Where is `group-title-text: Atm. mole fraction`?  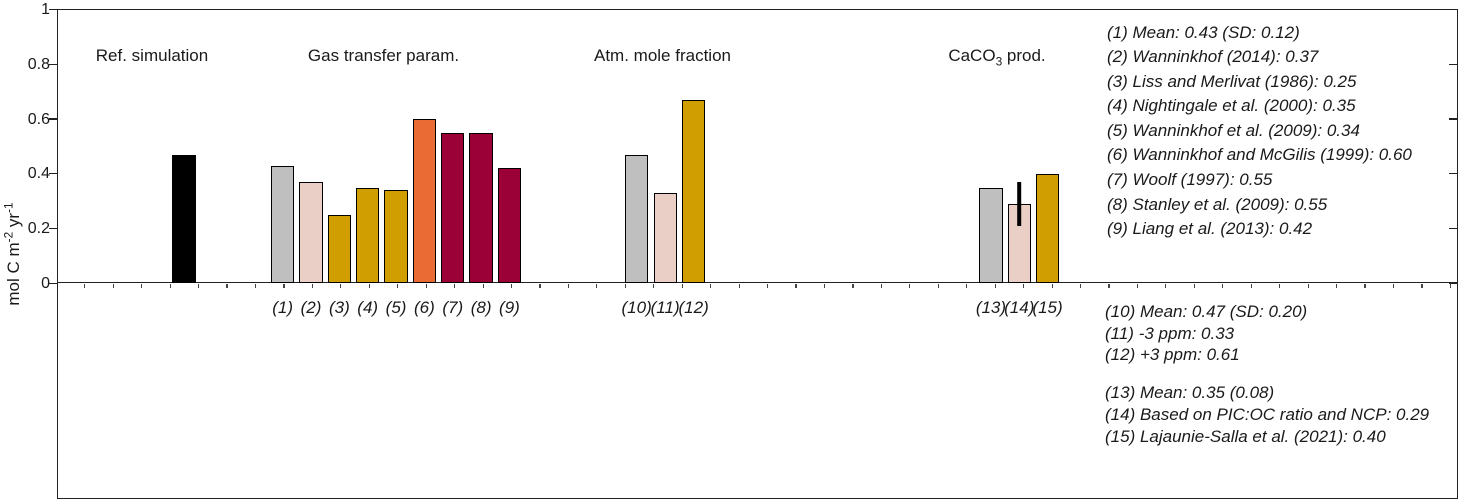 group-title-text: Atm. mole fraction is located at coordinates (662, 55).